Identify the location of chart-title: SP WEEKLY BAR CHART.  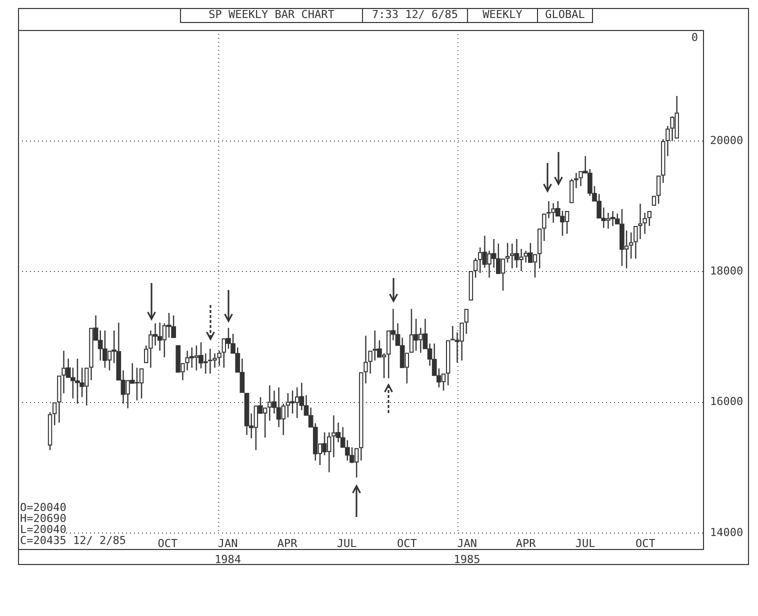
(272, 15).